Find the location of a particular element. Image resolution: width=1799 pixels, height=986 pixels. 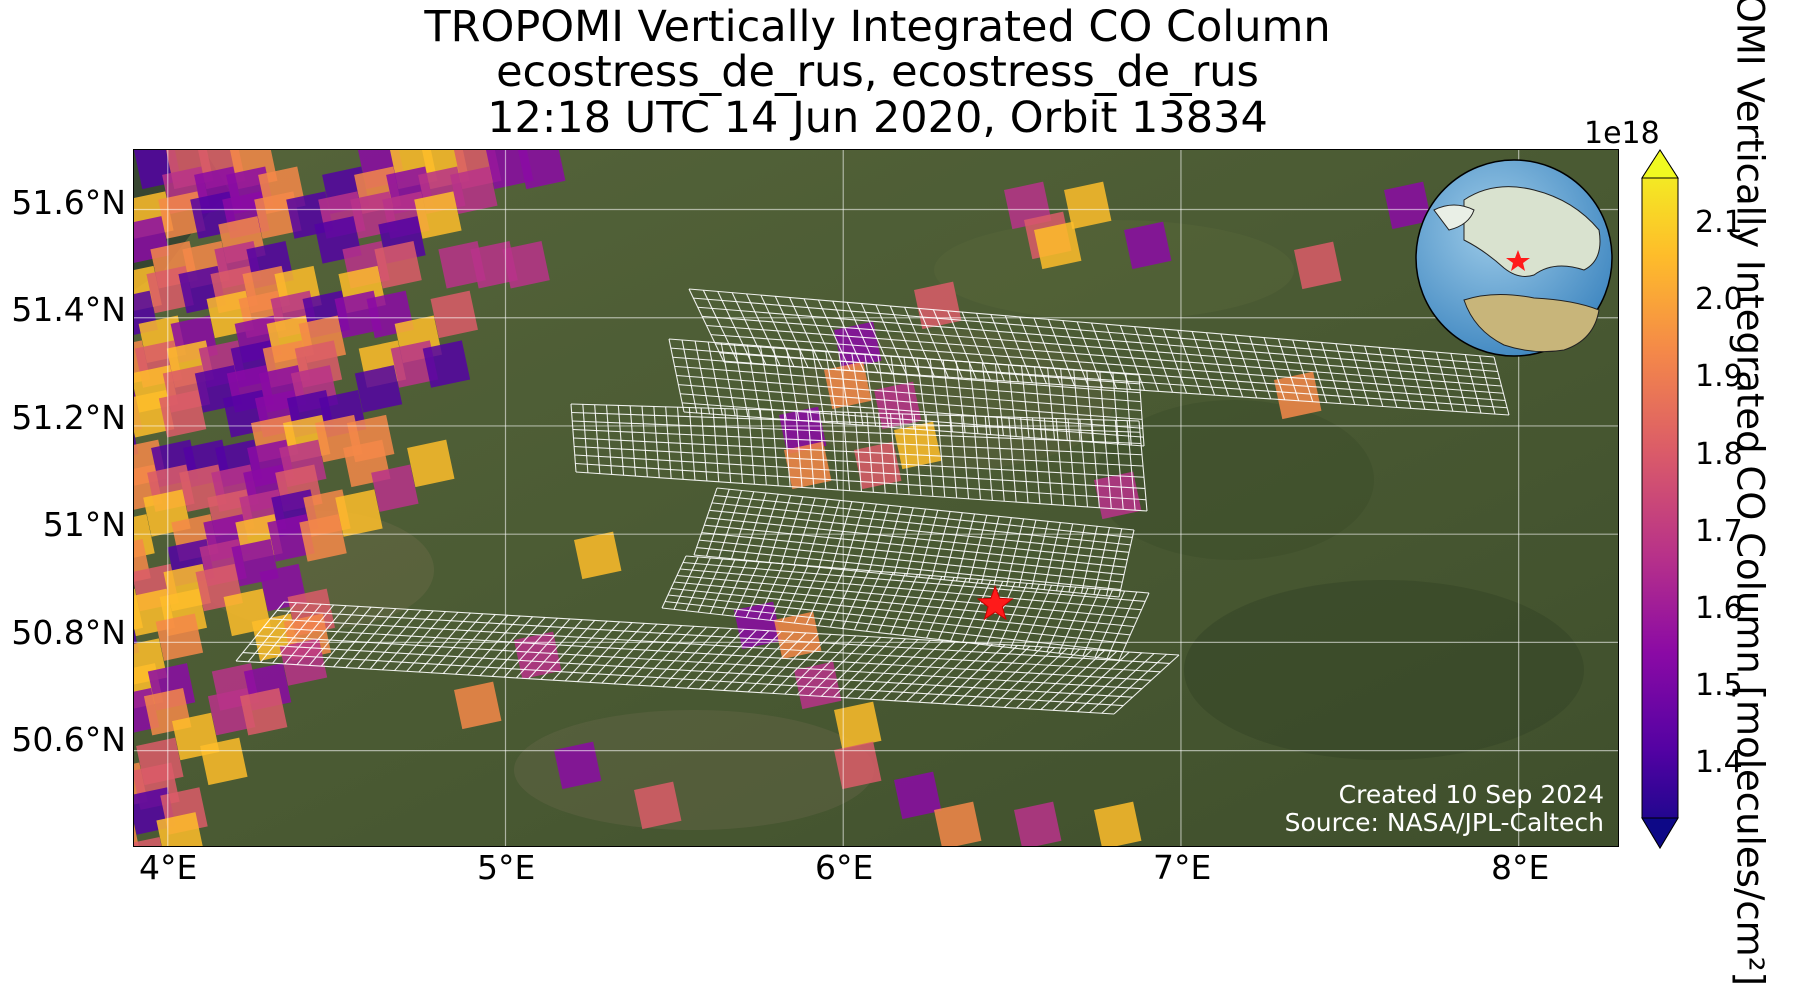

lon-tick-label: 4°E is located at coordinates (168, 867).